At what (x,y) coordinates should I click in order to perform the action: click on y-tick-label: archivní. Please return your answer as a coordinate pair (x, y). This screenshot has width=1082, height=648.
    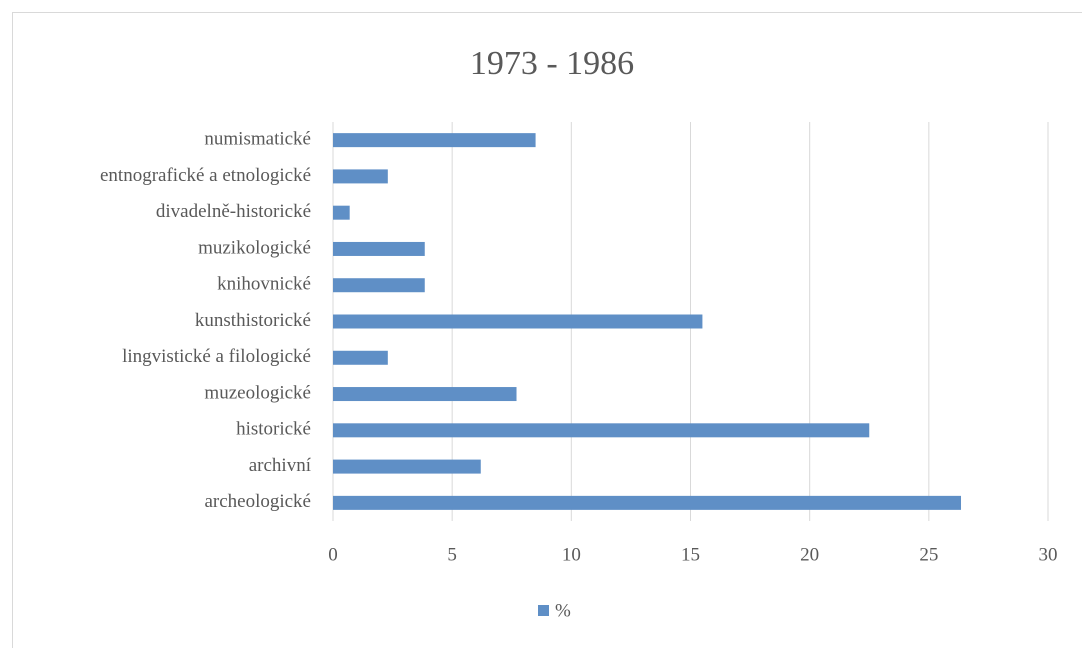
    Looking at the image, I should click on (280, 465).